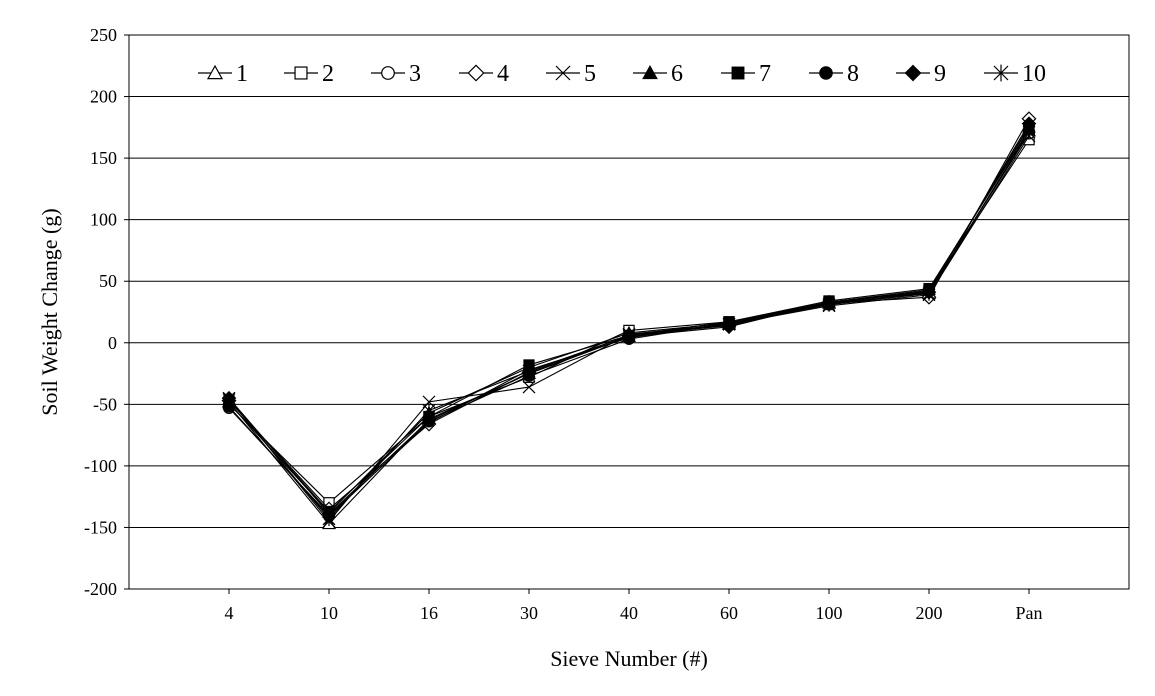 This screenshot has height=696, width=1155. I want to click on y-tick-label: 250, so click(103, 35).